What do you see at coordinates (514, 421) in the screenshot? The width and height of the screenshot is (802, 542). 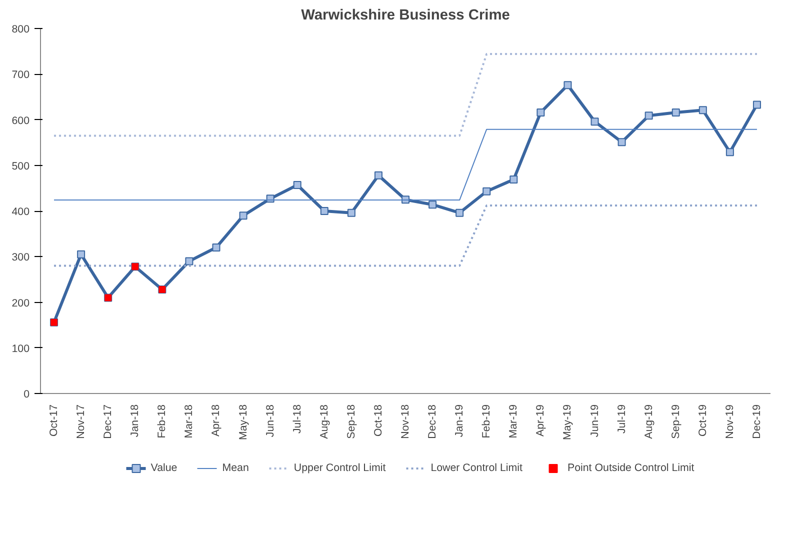 I see `x-tick-label: Mar-19` at bounding box center [514, 421].